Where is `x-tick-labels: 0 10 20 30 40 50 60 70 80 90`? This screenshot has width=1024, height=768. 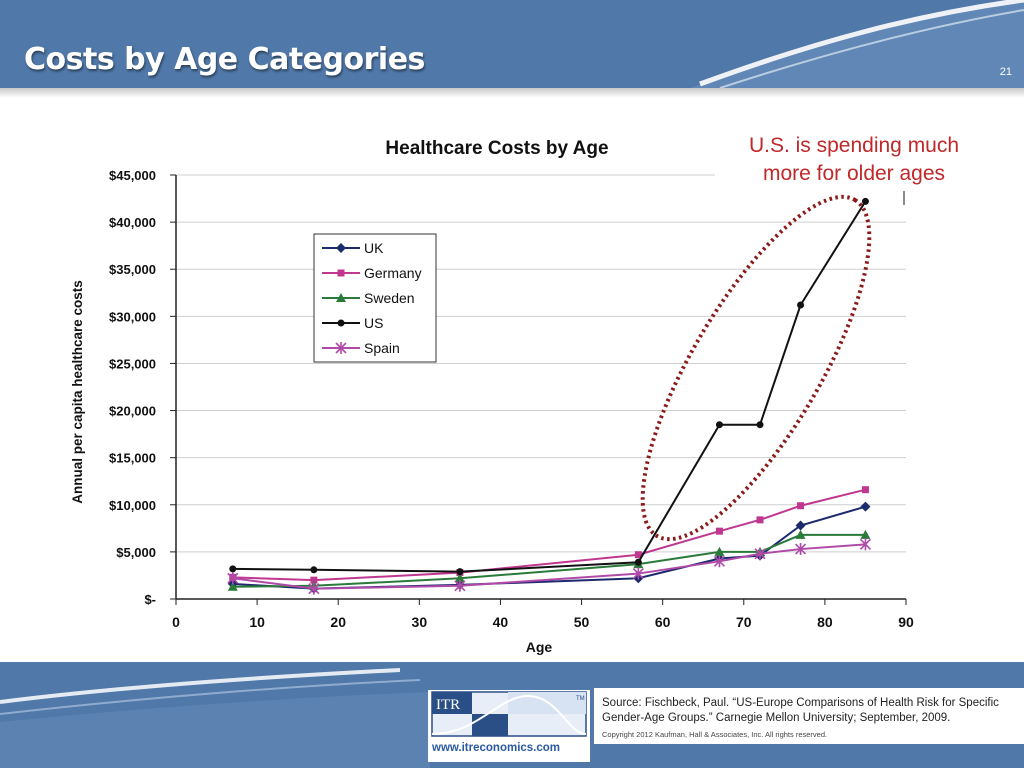
x-tick-labels: 0 10 20 30 40 50 60 70 80 90 is located at coordinates (543, 614).